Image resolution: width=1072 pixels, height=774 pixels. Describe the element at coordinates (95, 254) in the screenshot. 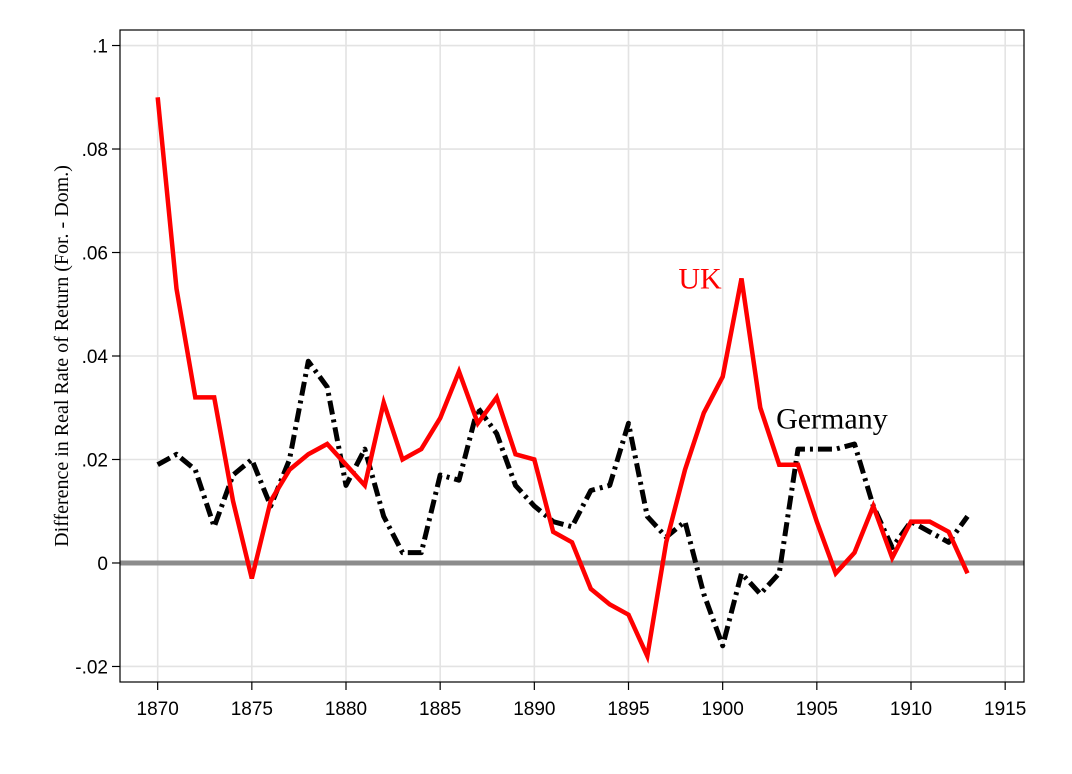

I see `y-tick-label: .06` at that location.